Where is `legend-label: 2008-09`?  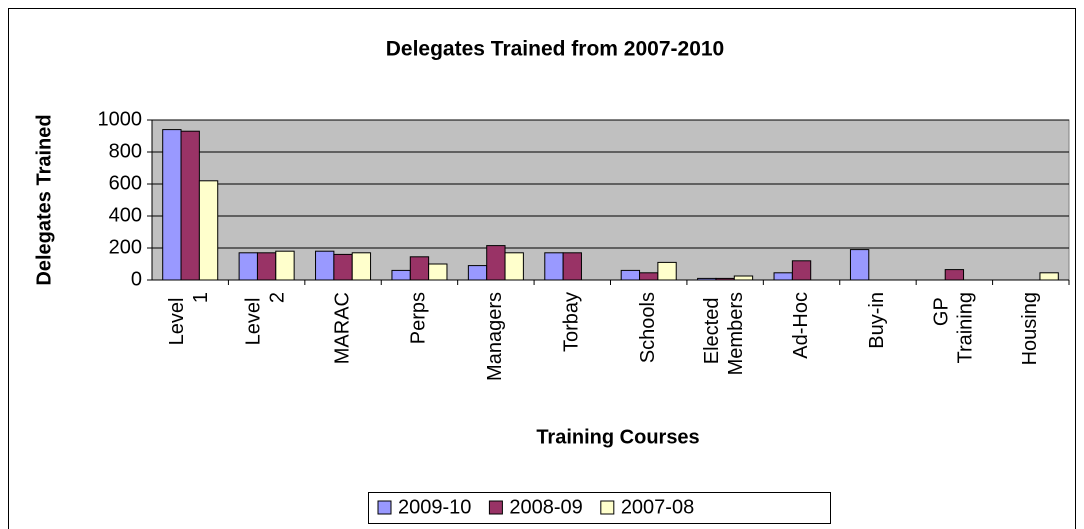 legend-label: 2008-09 is located at coordinates (545, 507).